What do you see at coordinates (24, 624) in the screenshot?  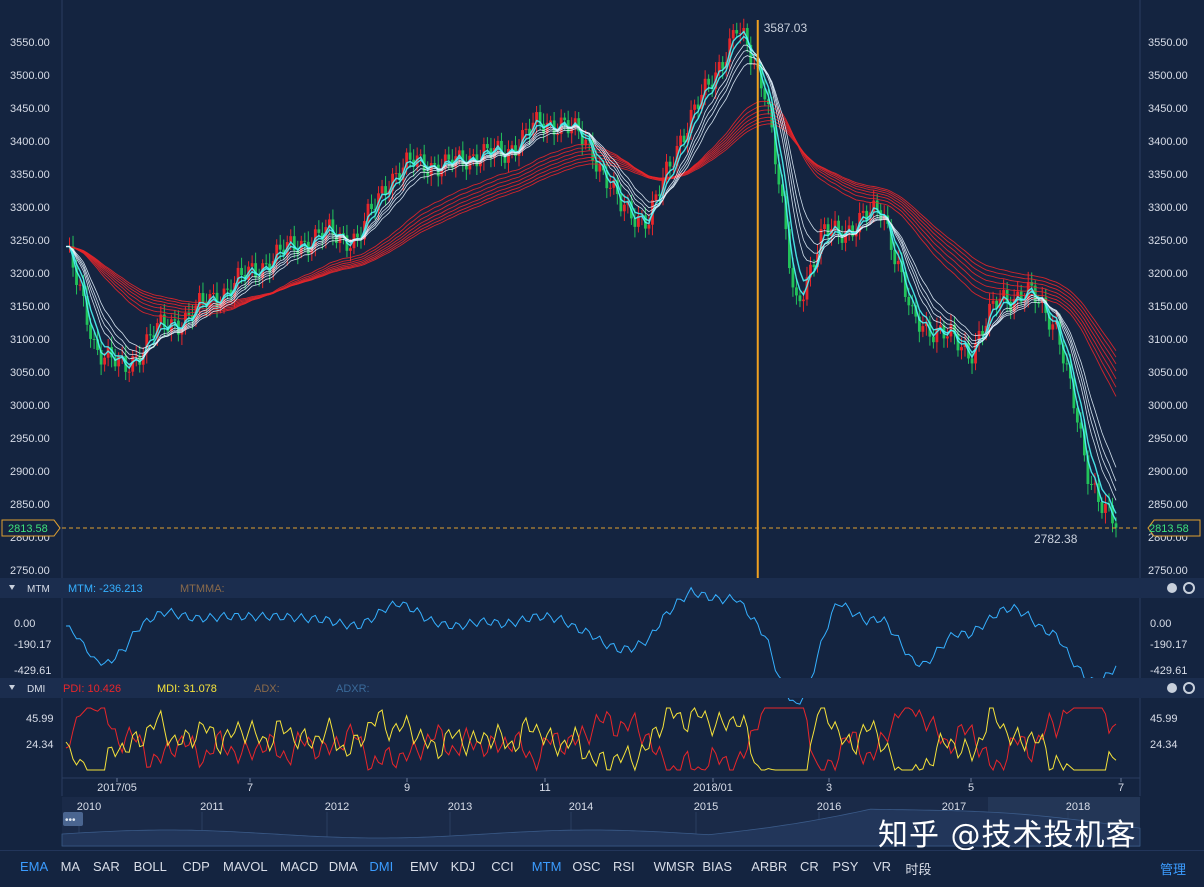 I see `mtm-y-tick: 0.00` at bounding box center [24, 624].